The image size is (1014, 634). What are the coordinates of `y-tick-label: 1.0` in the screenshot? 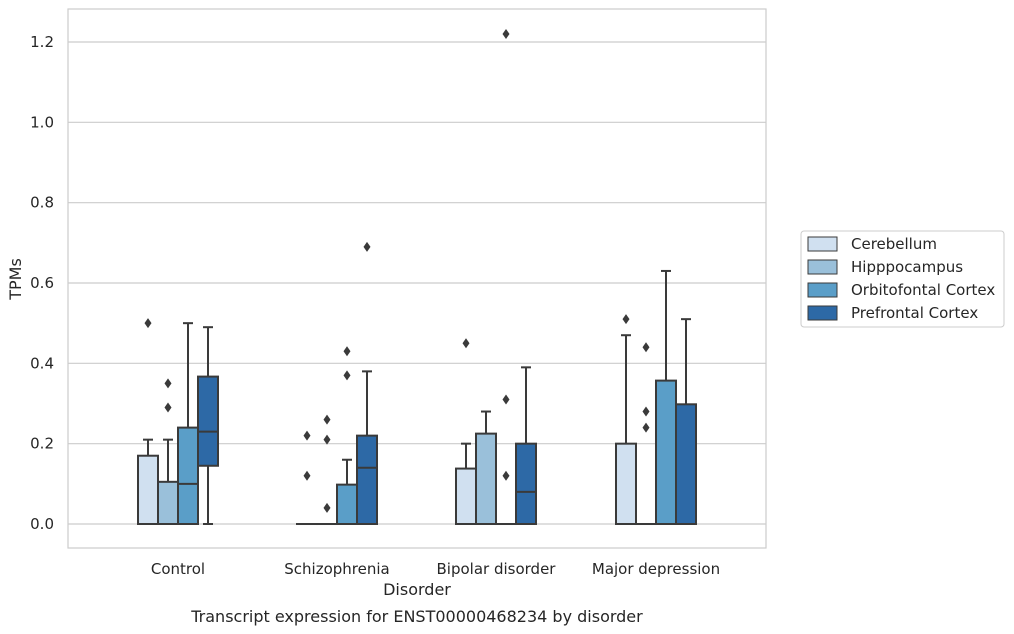 It's located at (42, 122).